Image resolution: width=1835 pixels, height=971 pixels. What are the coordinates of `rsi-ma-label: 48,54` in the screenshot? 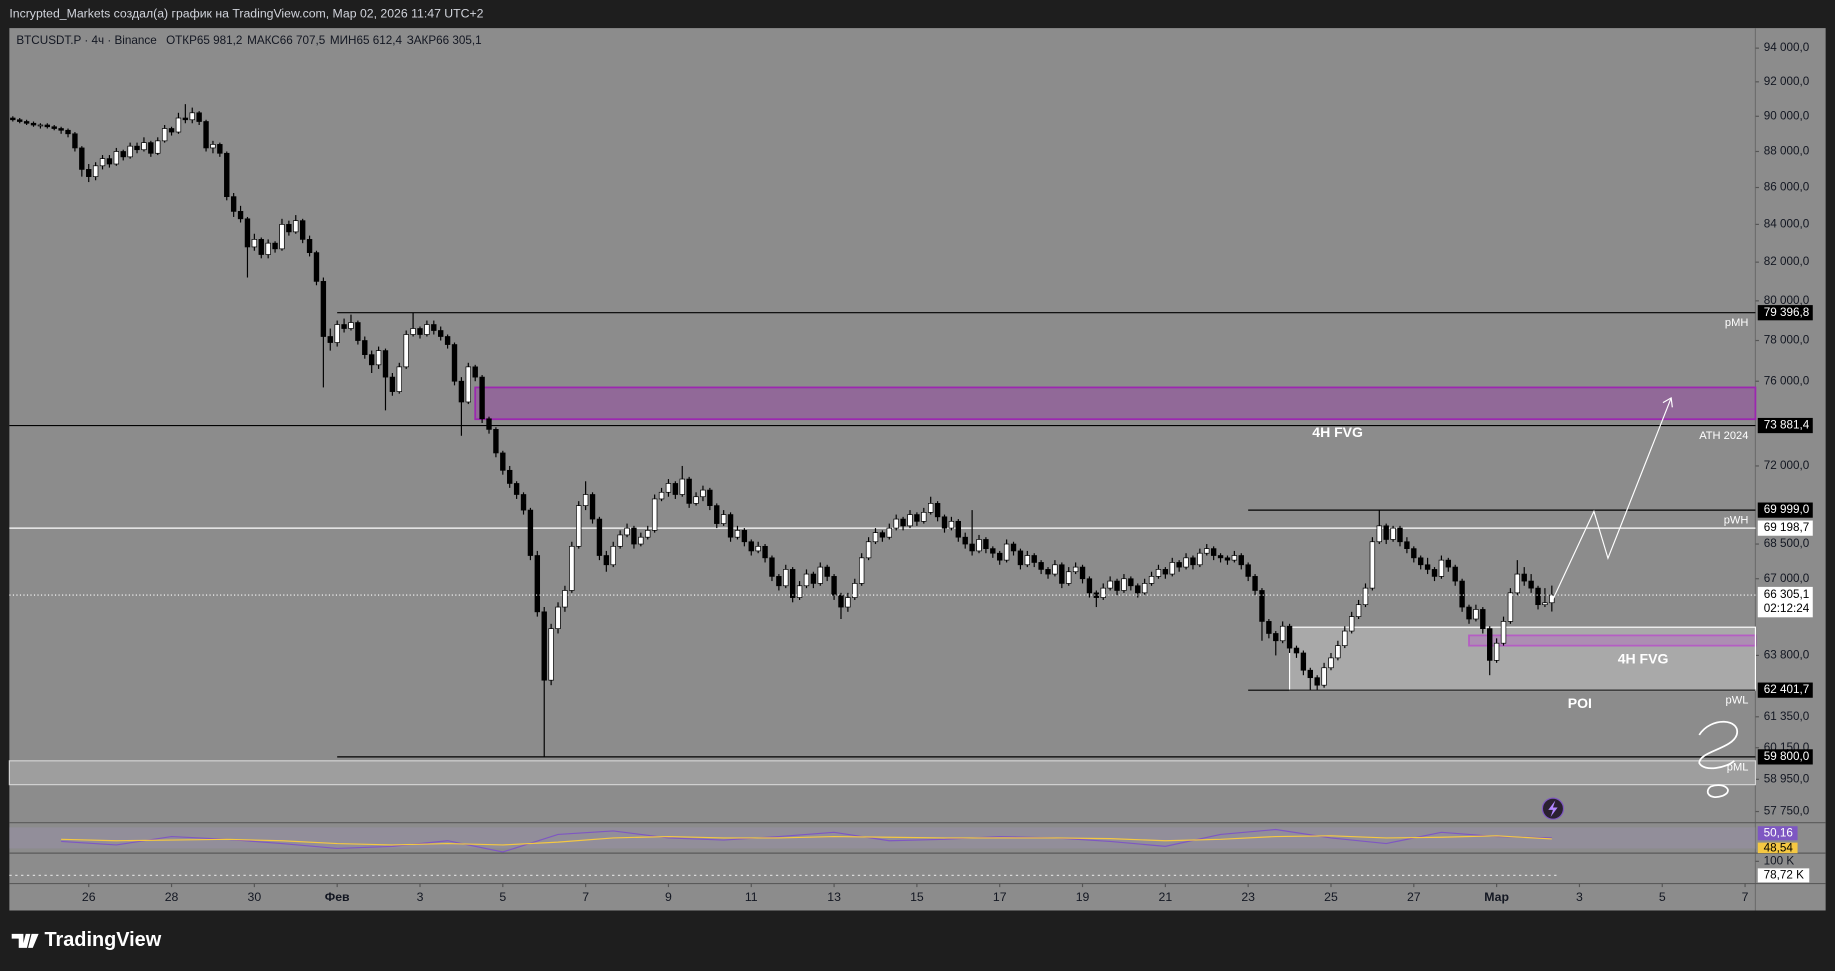 It's located at (1779, 848).